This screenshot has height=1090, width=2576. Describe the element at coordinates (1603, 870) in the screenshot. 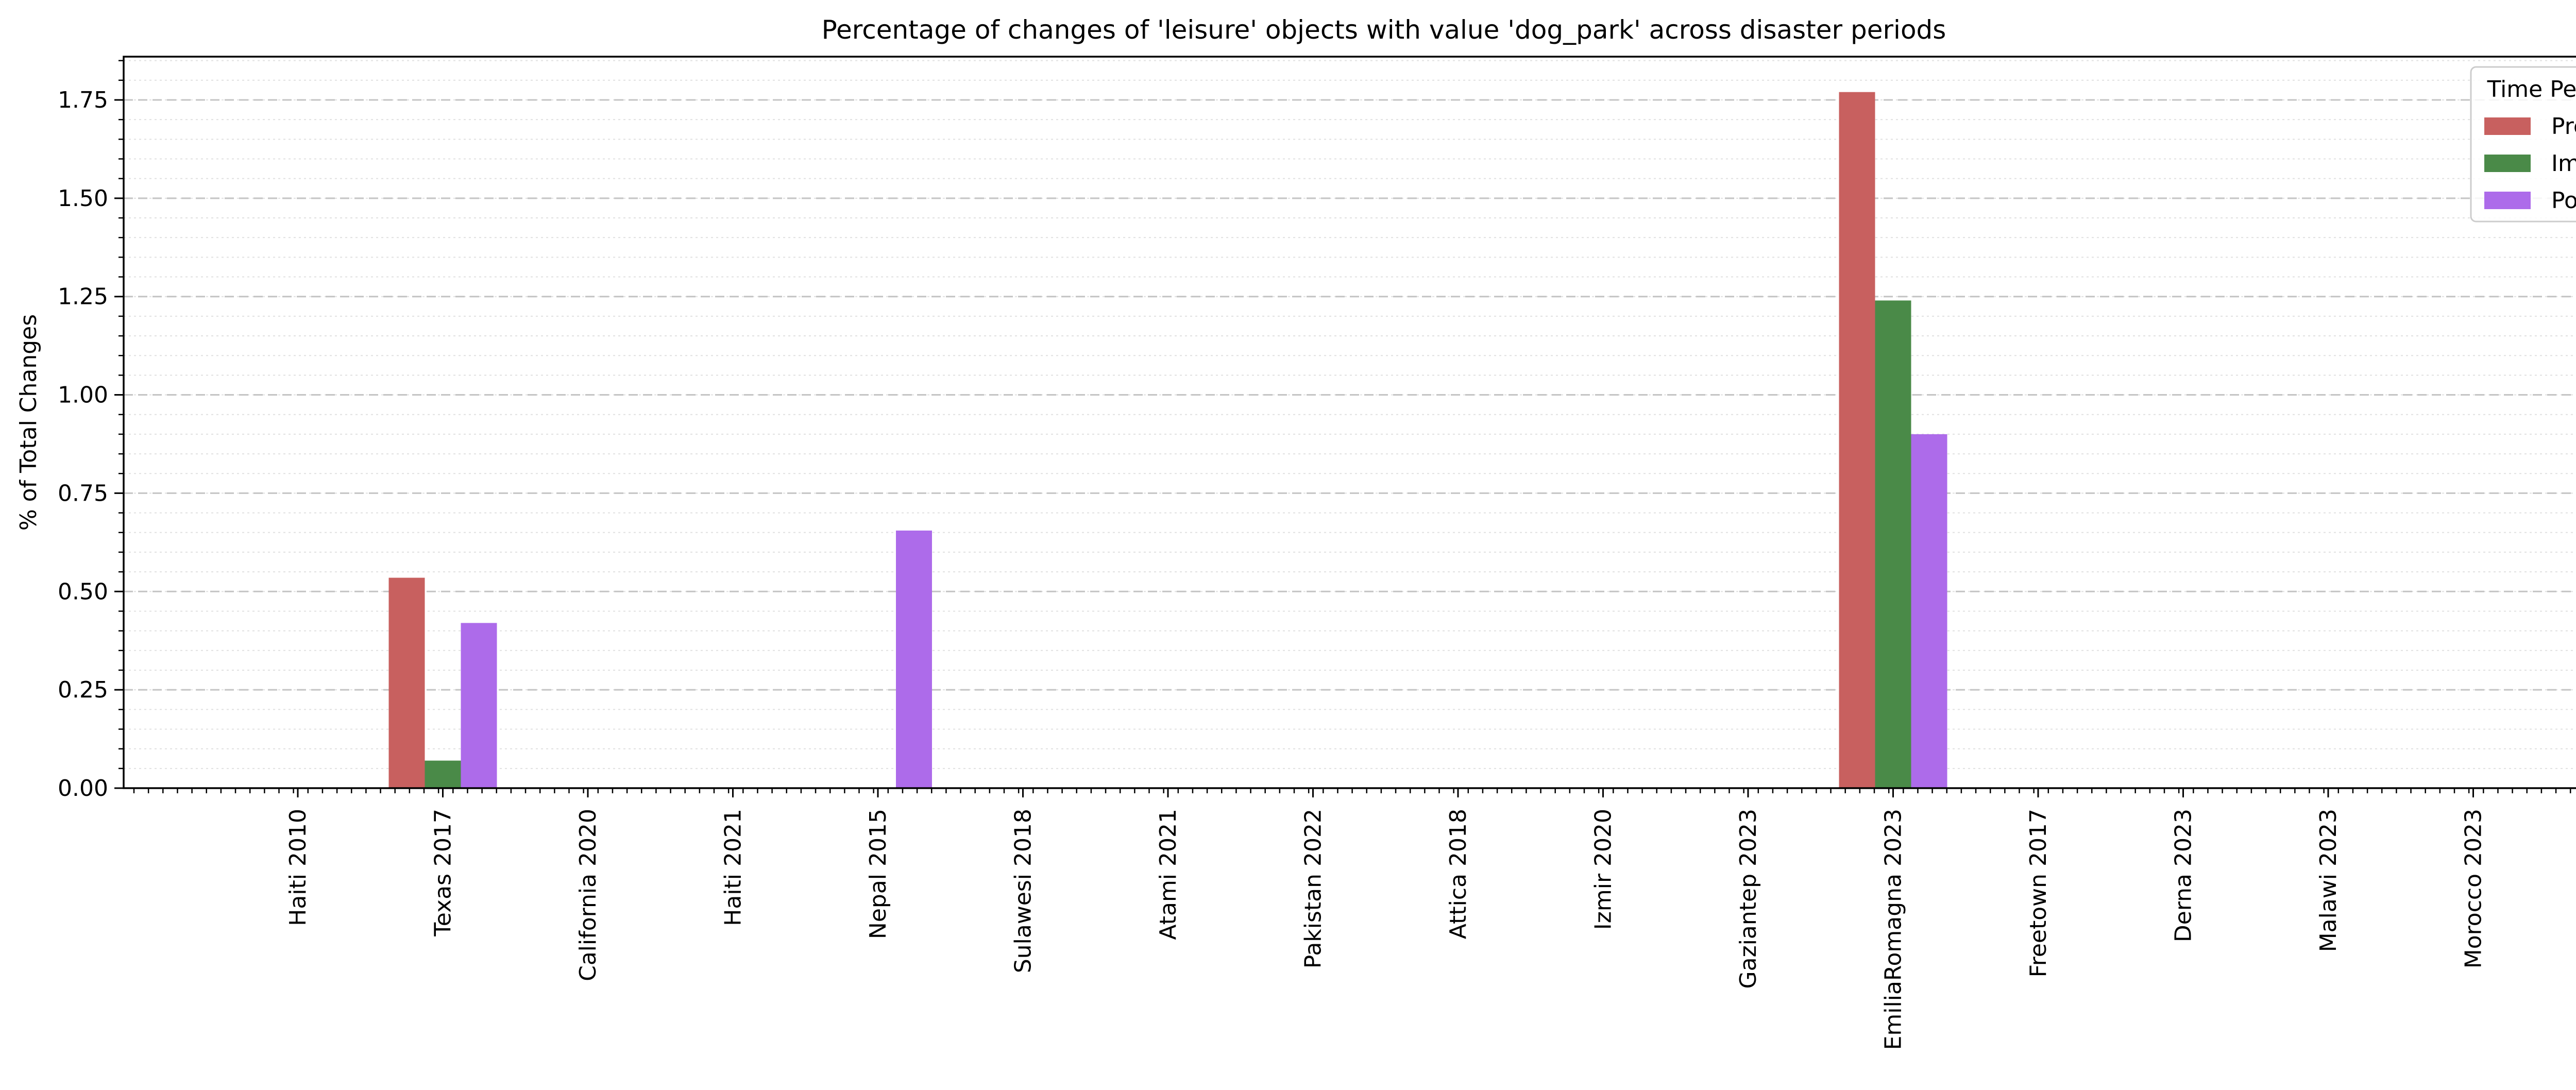

I see `x-tick-label: Izmir 2020` at that location.